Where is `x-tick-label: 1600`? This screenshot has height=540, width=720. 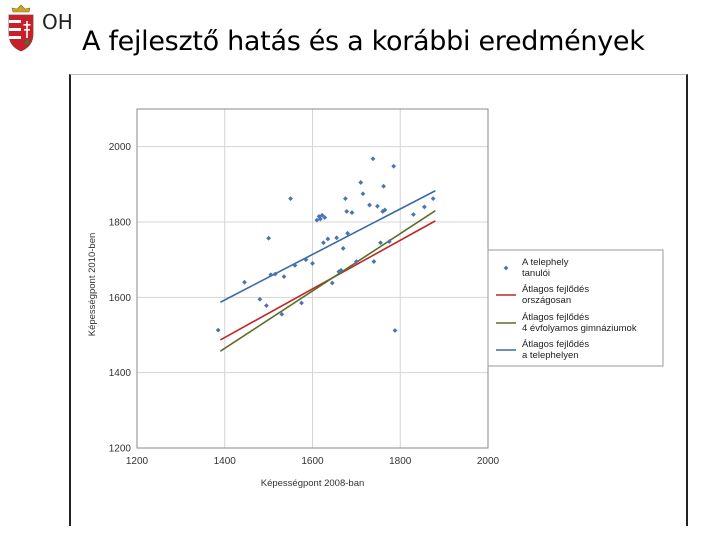 x-tick-label: 1600 is located at coordinates (312, 461).